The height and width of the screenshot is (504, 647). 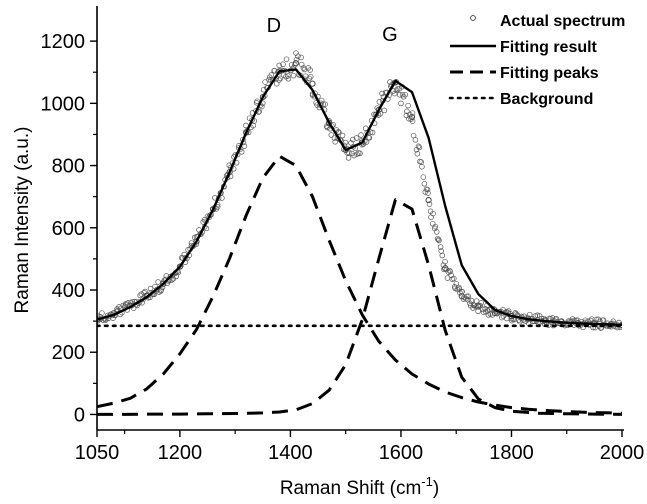 I want to click on y-tick-label: 1200, so click(x=63, y=42).